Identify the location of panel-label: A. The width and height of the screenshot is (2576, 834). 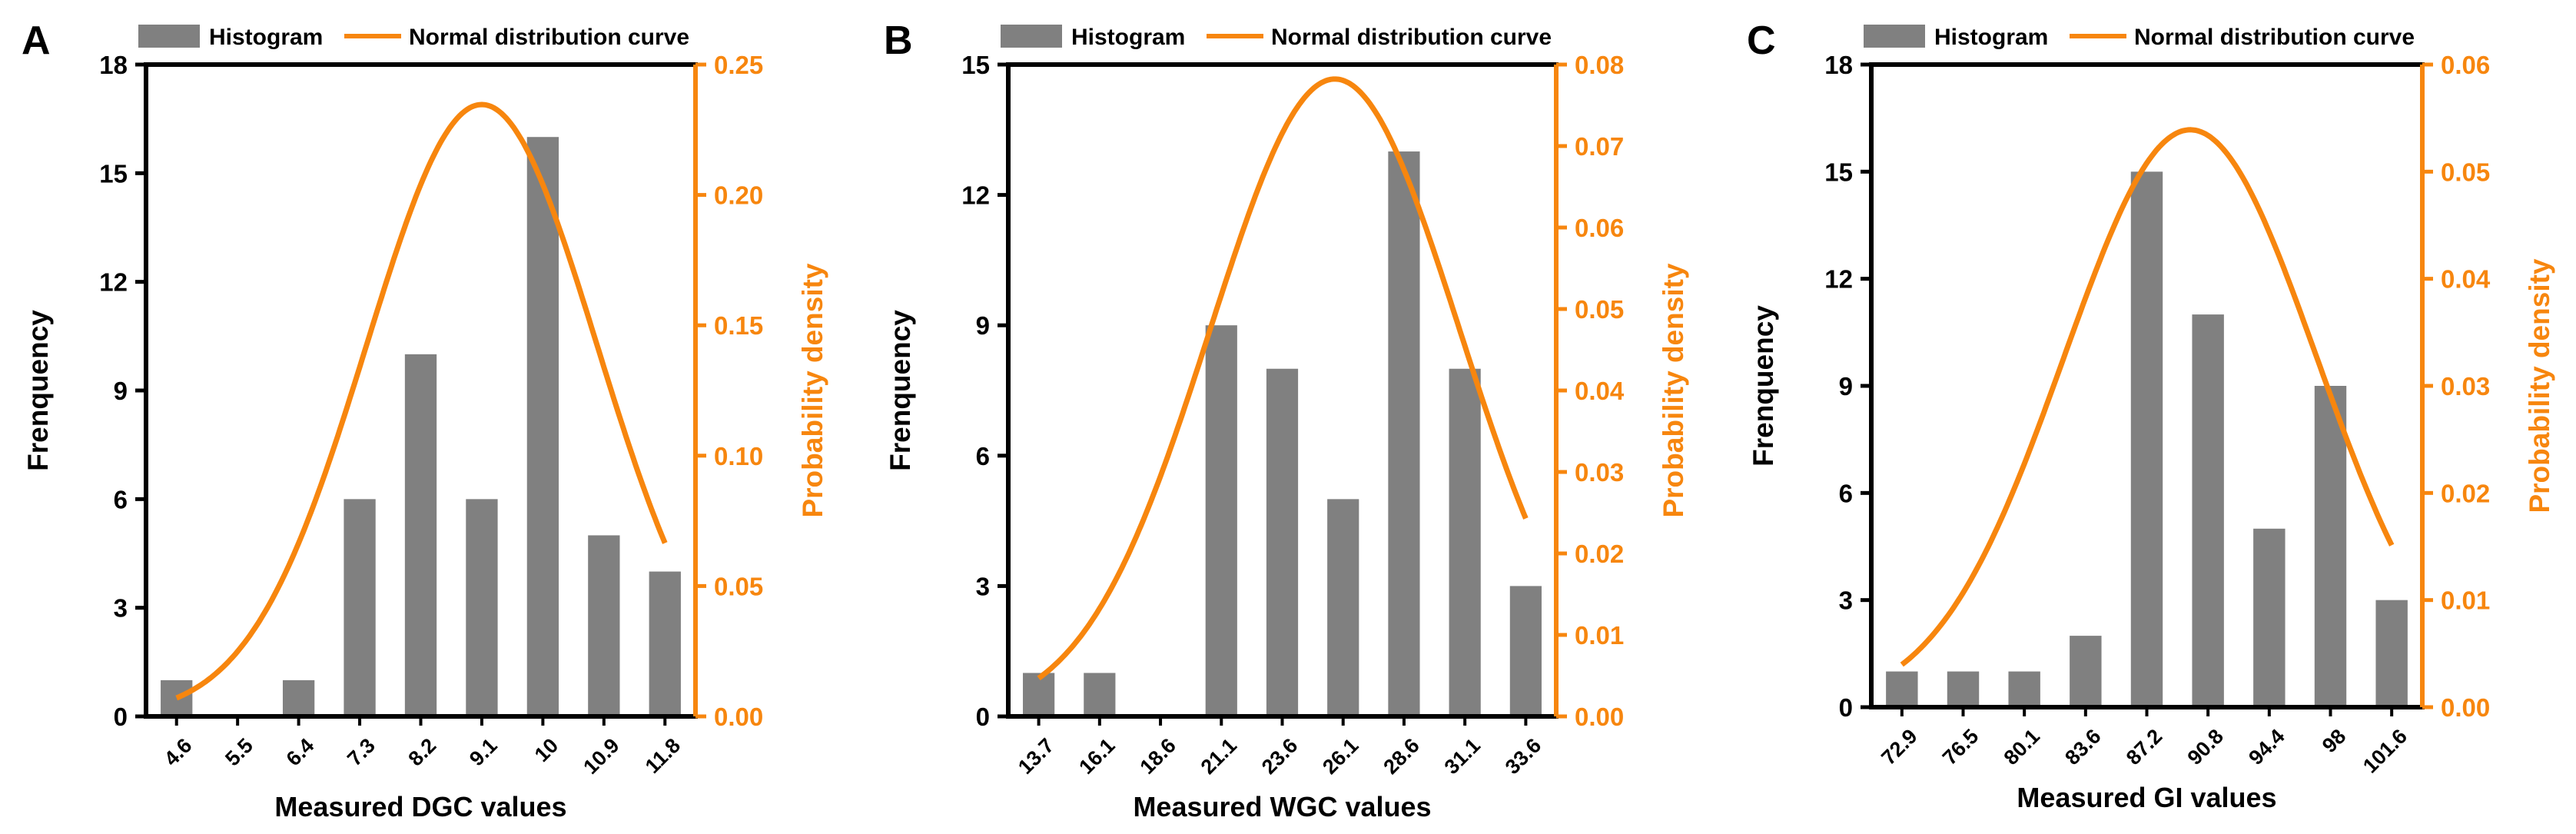
(36, 40).